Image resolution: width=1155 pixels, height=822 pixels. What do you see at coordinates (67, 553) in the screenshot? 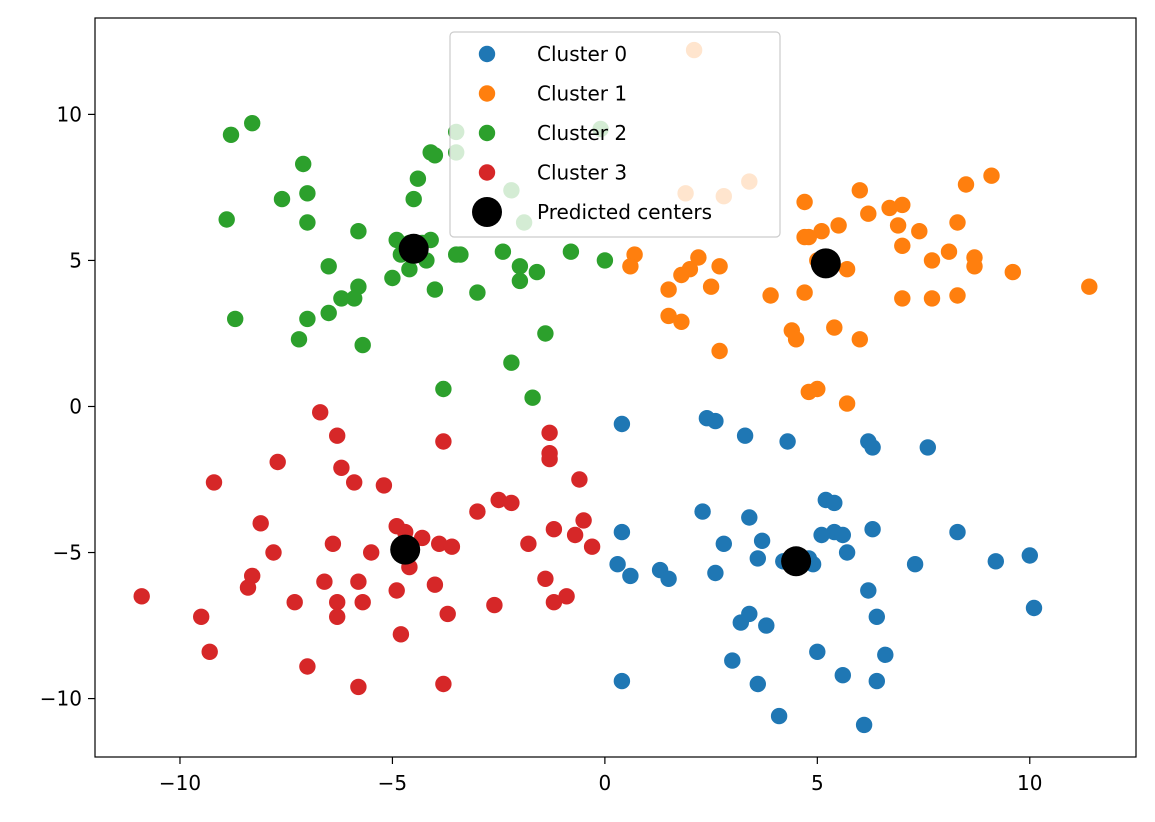
I see `y-tick-label: −5` at bounding box center [67, 553].